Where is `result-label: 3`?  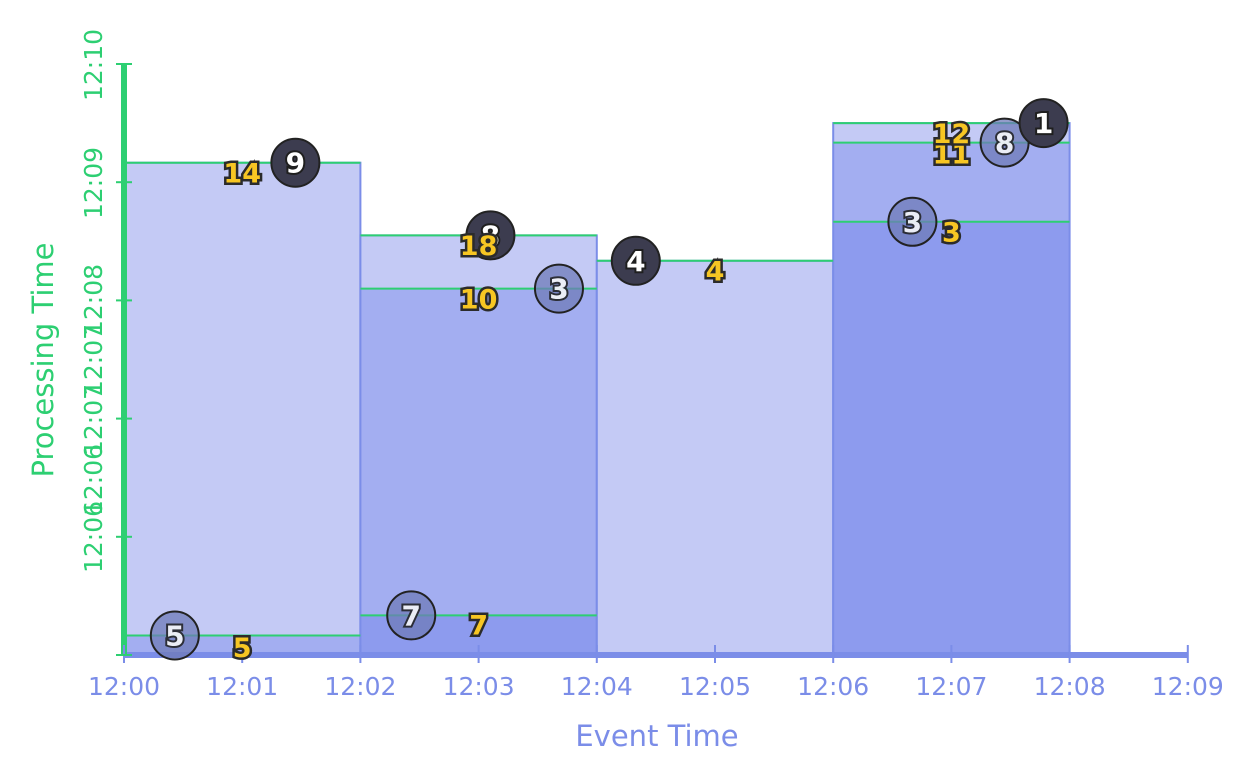
result-label: 3 is located at coordinates (951, 233).